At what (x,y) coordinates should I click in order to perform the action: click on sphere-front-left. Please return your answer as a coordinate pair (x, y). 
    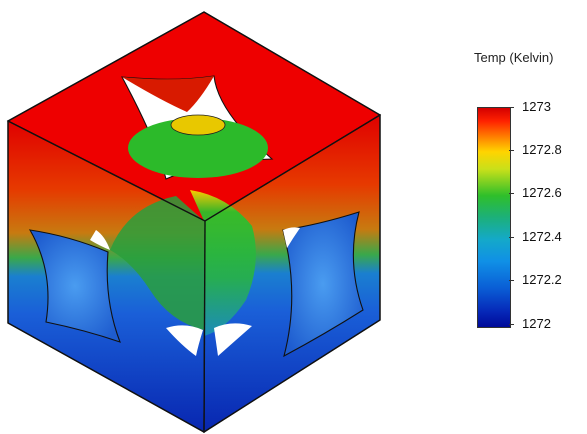
    Looking at the image, I should click on (157, 263).